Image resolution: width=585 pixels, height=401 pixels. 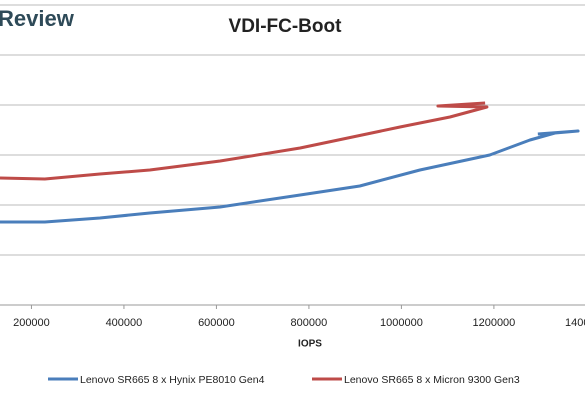 I want to click on x-tick-label: 400000, so click(x=124, y=323).